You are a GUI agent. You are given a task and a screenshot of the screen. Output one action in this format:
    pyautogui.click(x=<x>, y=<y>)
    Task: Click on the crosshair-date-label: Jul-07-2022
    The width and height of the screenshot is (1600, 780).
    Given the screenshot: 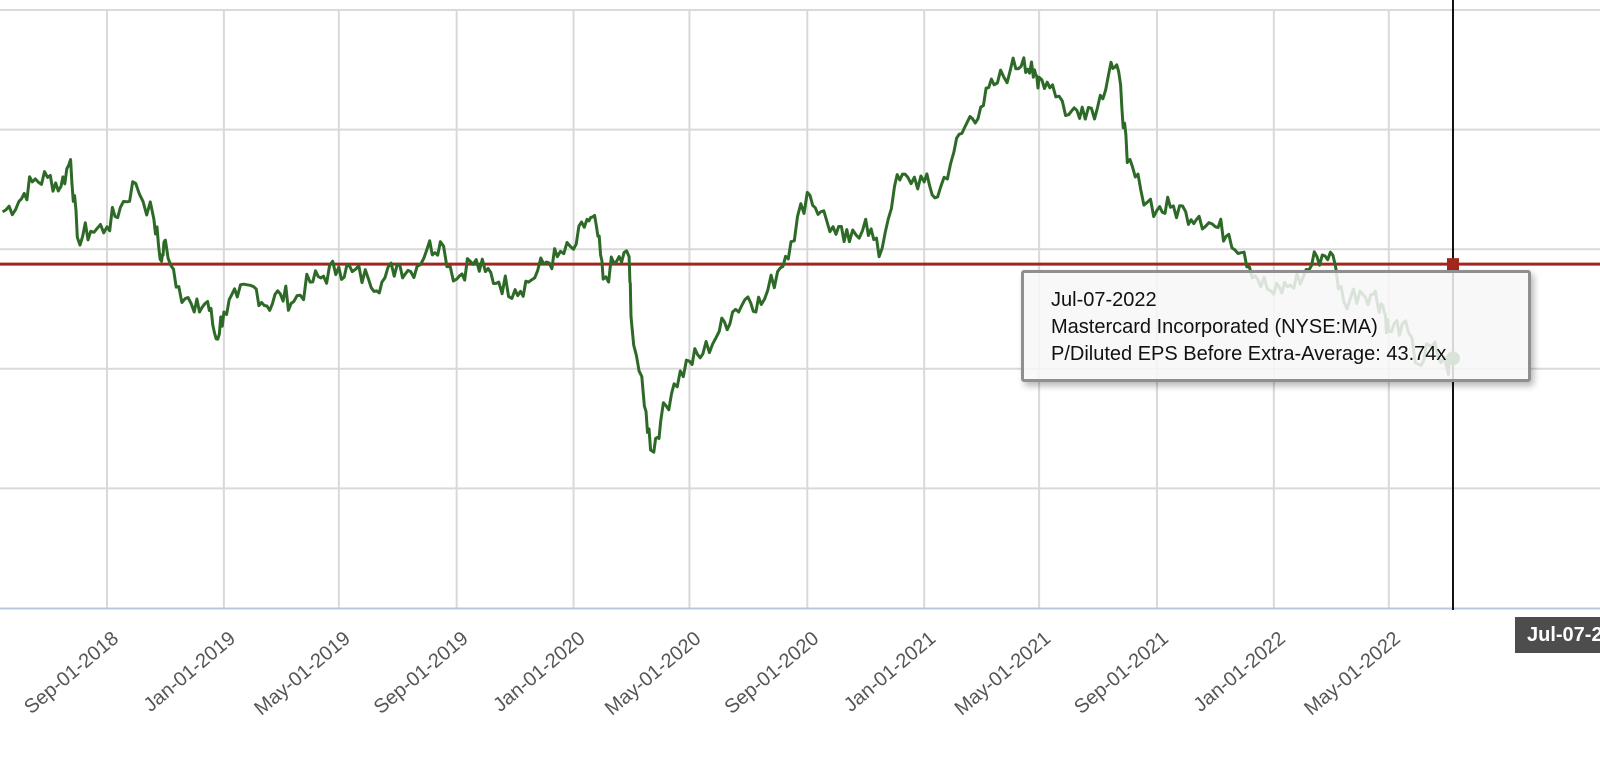 What is the action you would take?
    pyautogui.click(x=1557, y=635)
    